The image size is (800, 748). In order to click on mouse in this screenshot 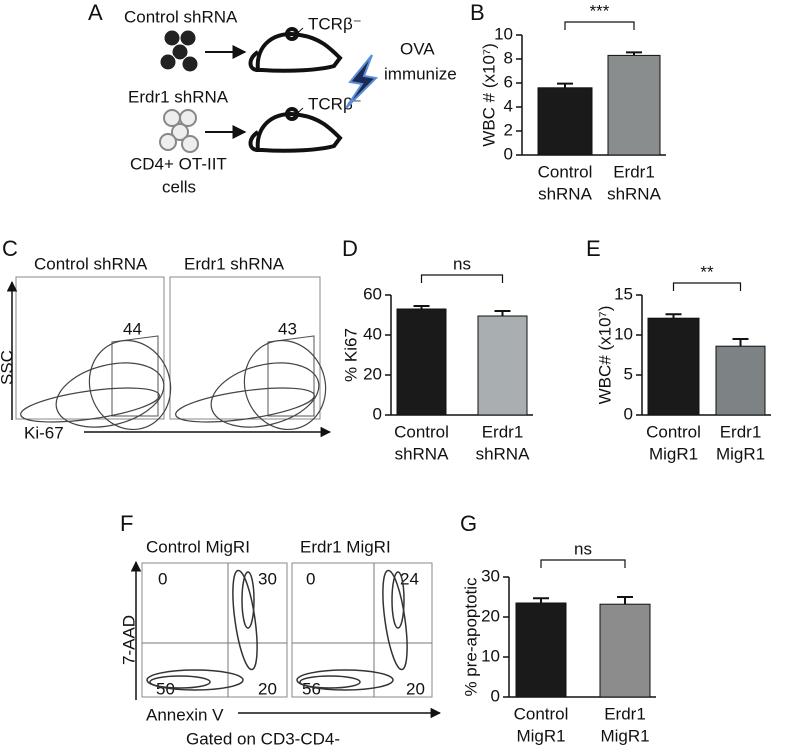, I will do `click(295, 90)`.